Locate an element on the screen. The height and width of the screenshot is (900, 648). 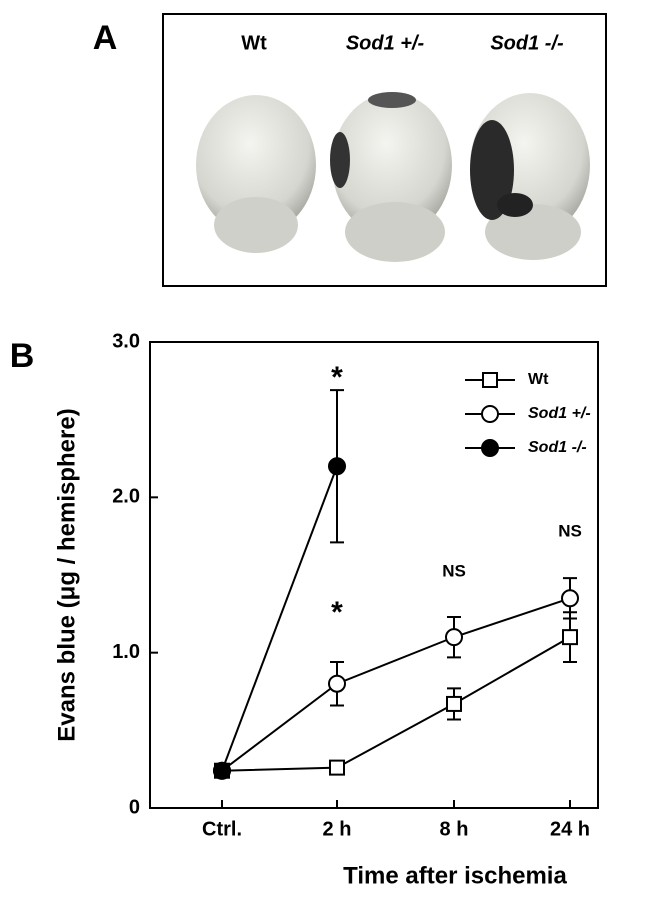
y-tick-label: 0 is located at coordinates (134, 807).